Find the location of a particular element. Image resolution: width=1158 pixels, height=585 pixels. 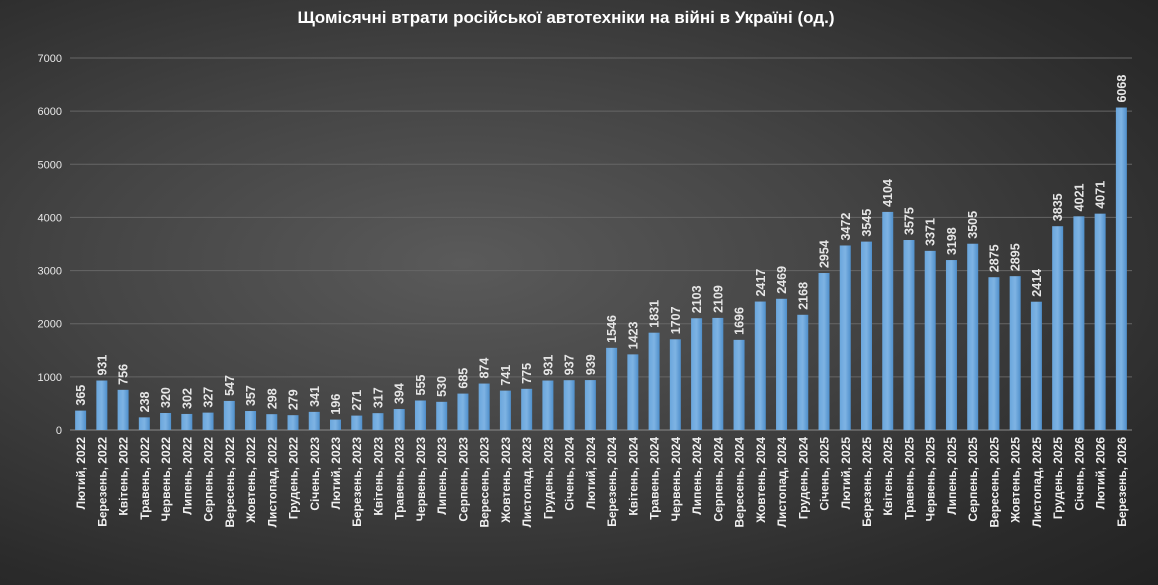

x-tick-label: Лютий, 2024 is located at coordinates (591, 473).